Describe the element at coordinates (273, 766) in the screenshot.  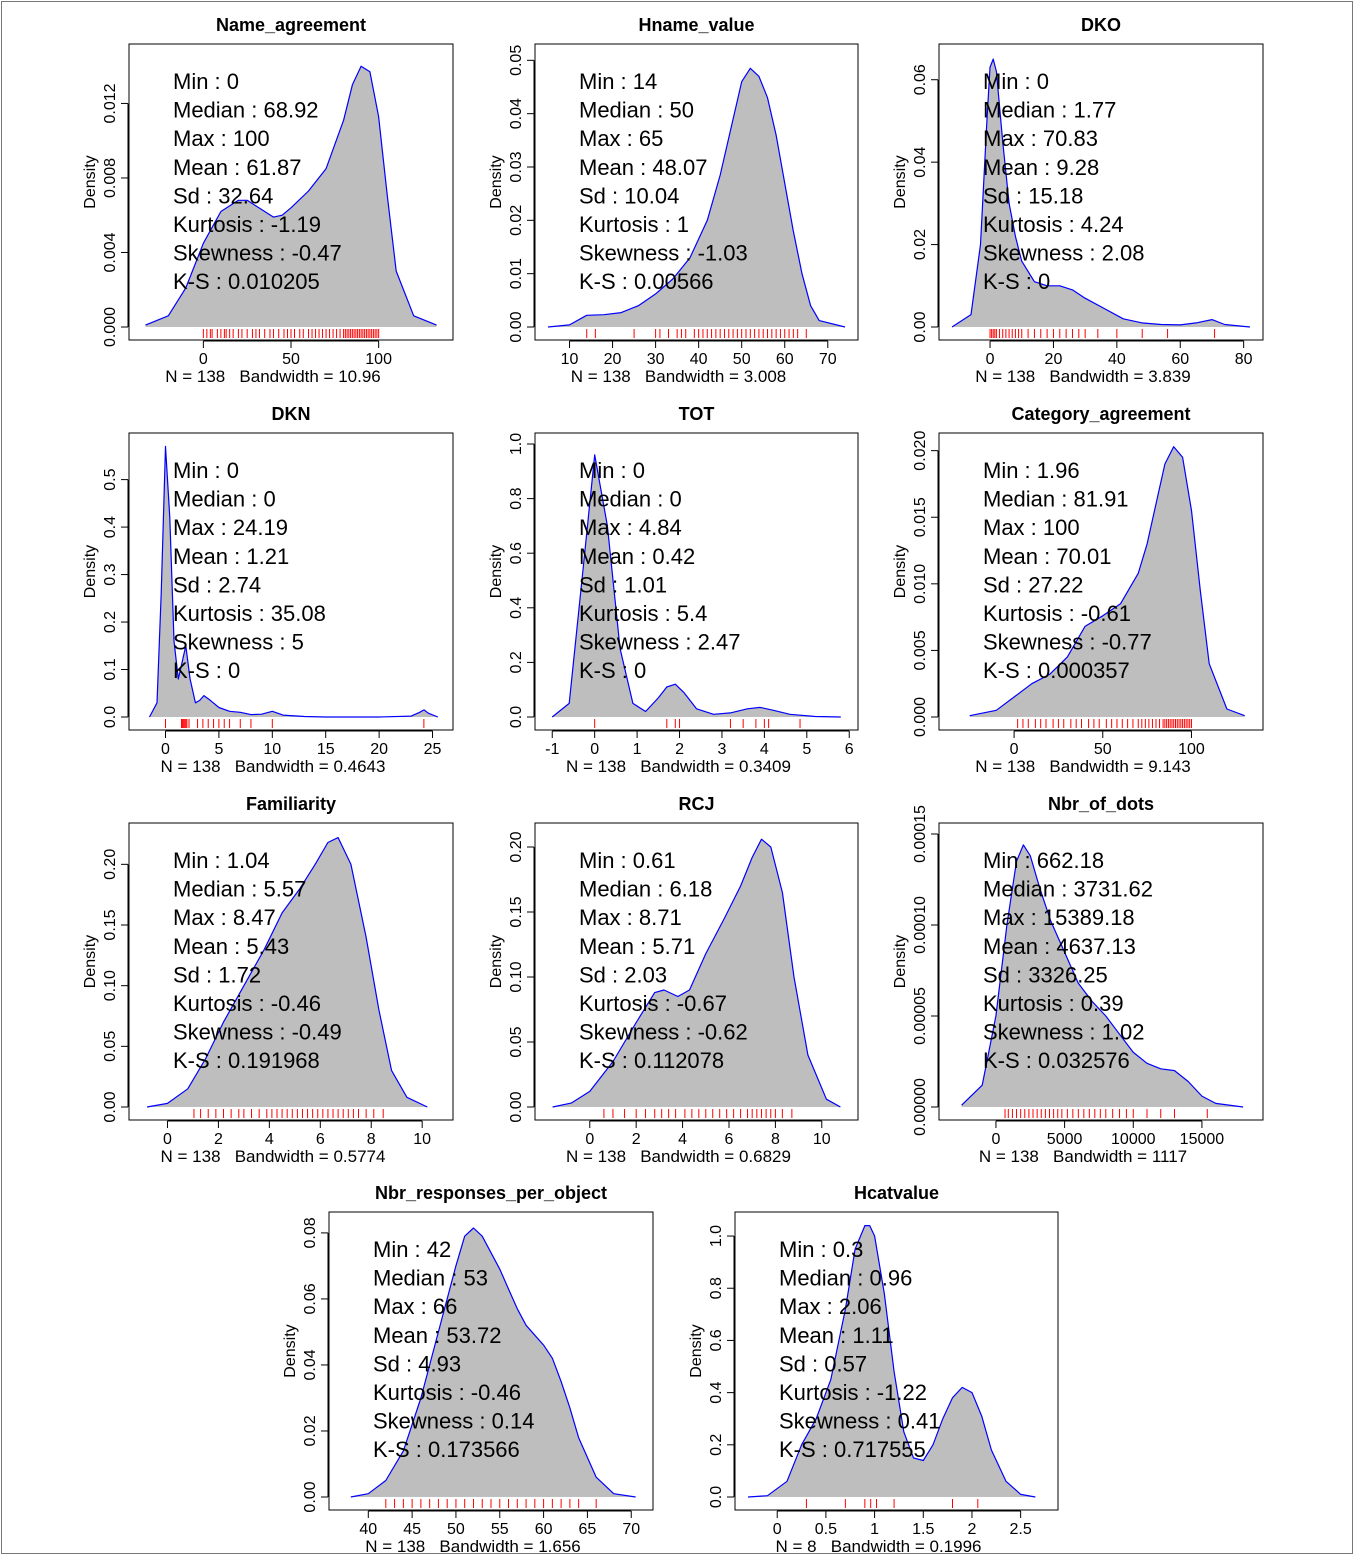
I see `bandwidth-footer: N = 138 Bandwidth = 0.4643` at that location.